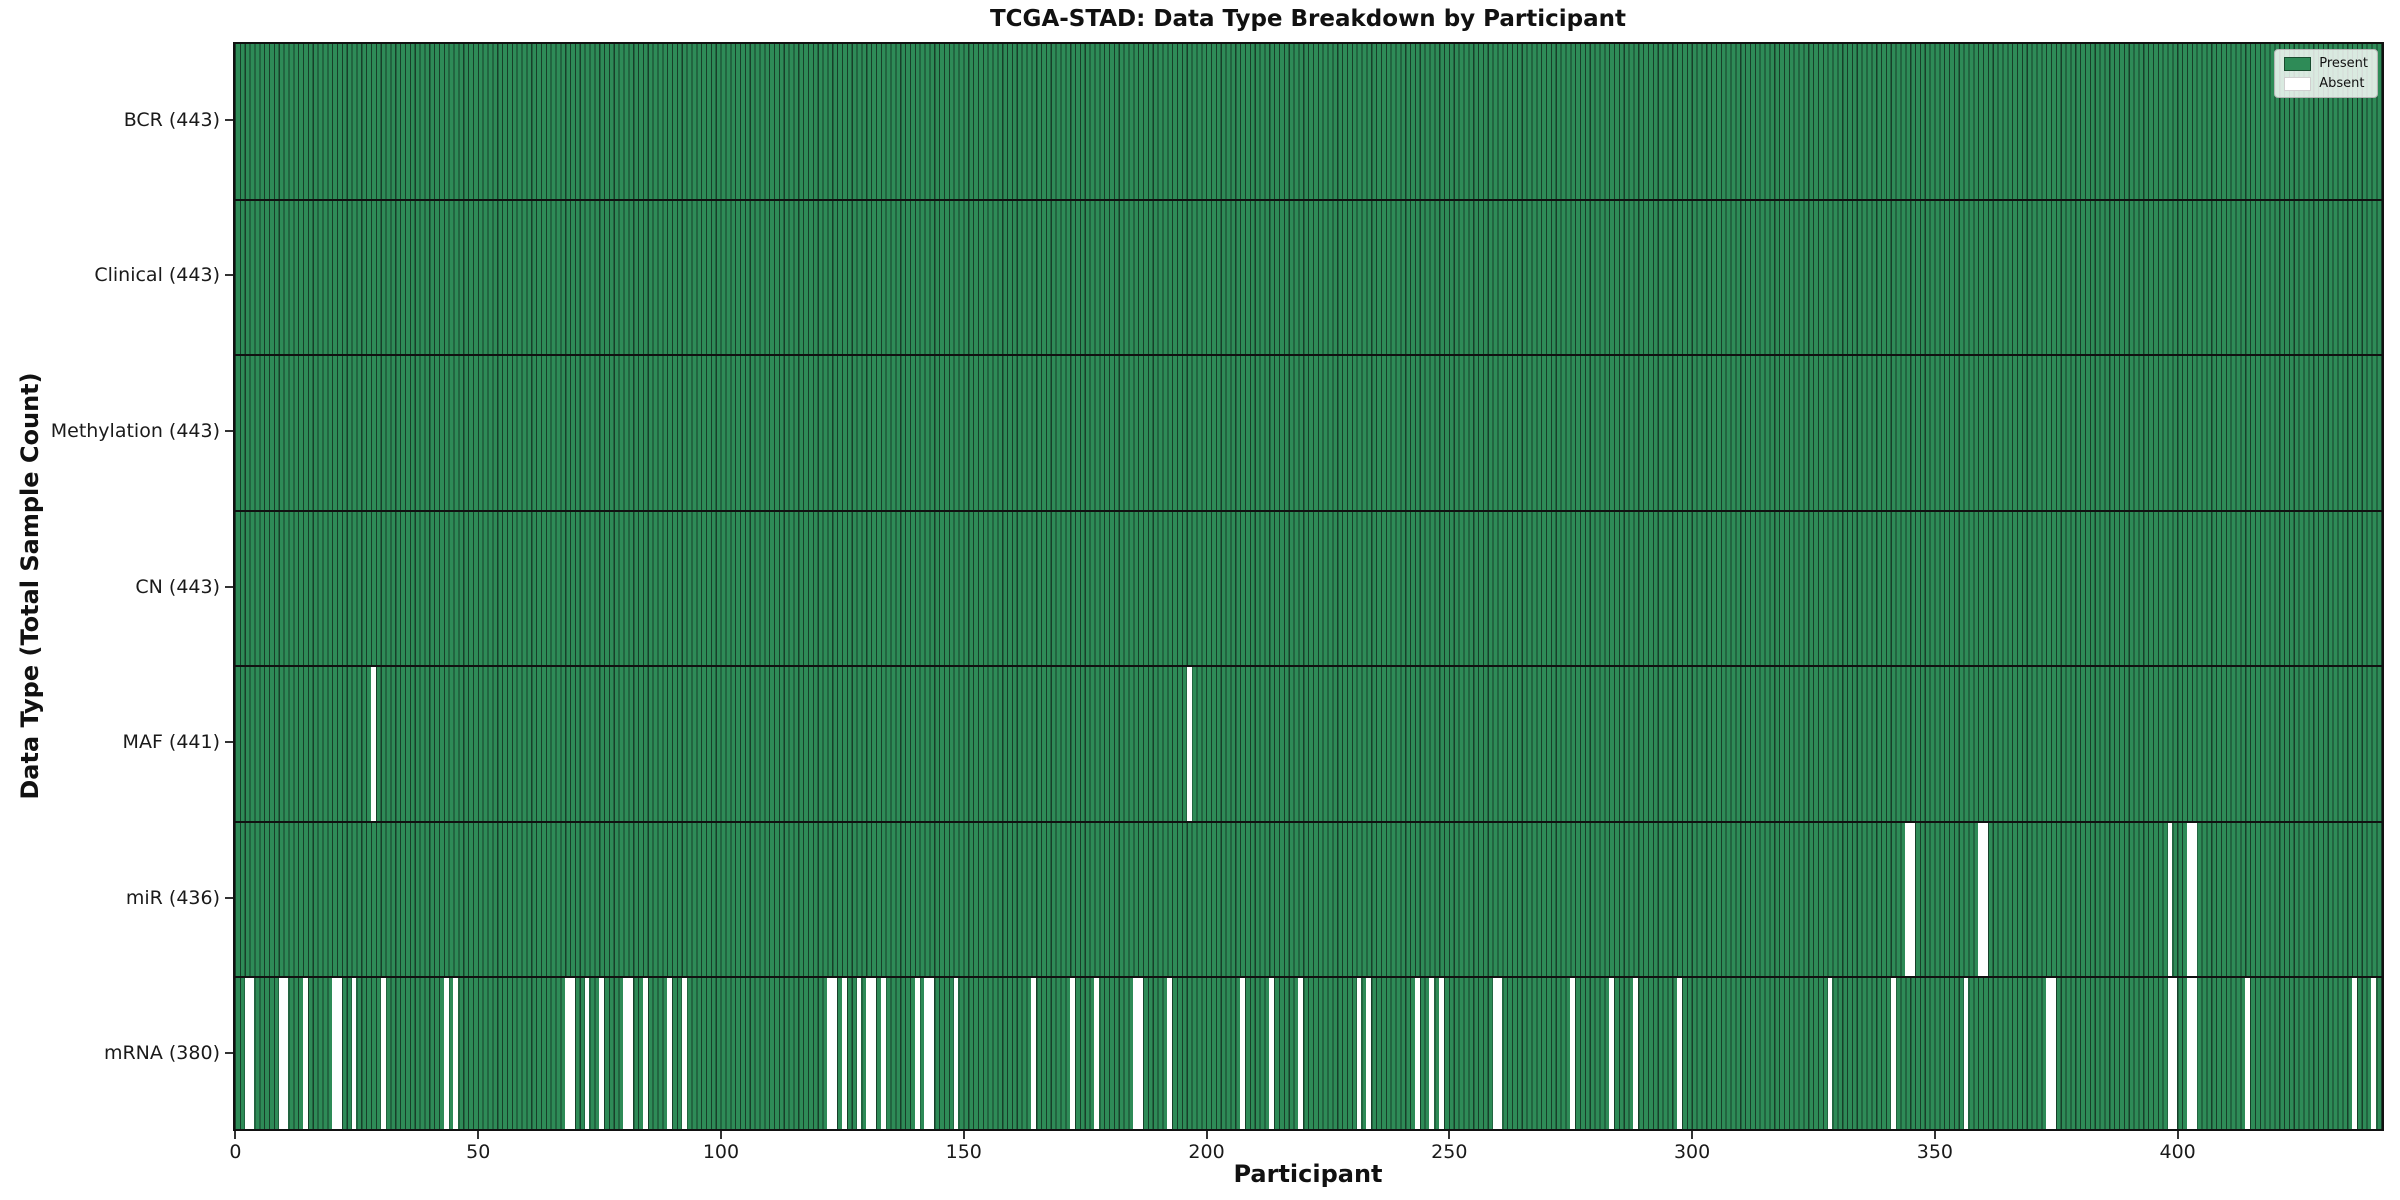 This screenshot has height=1200, width=2400. I want to click on legend-swatch-absent, so click(2298, 83).